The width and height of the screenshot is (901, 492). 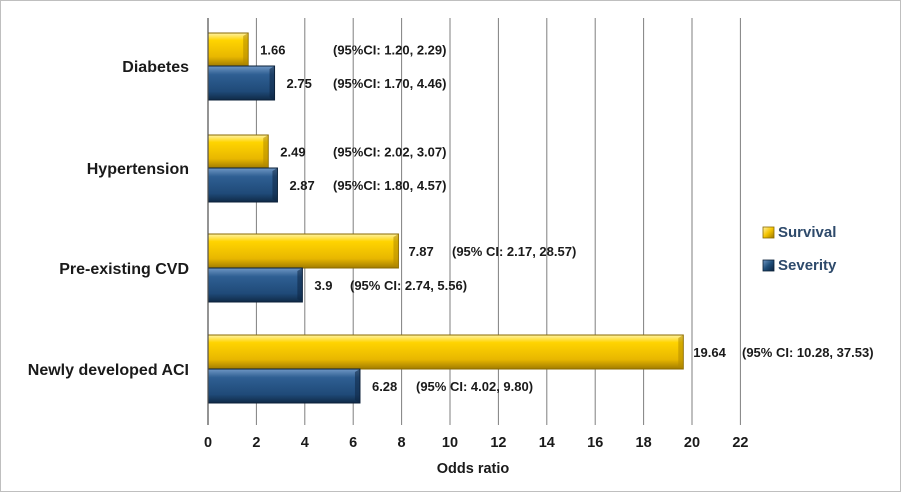 I want to click on legend-swatch-severity, so click(x=768, y=265).